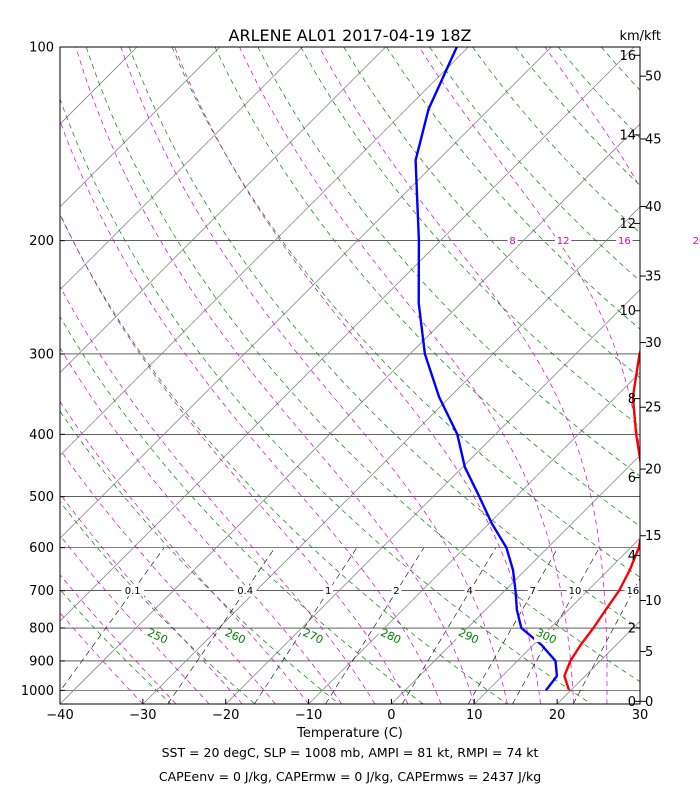 This screenshot has width=700, height=800. I want to click on mixing-ratio-label: 4, so click(470, 591).